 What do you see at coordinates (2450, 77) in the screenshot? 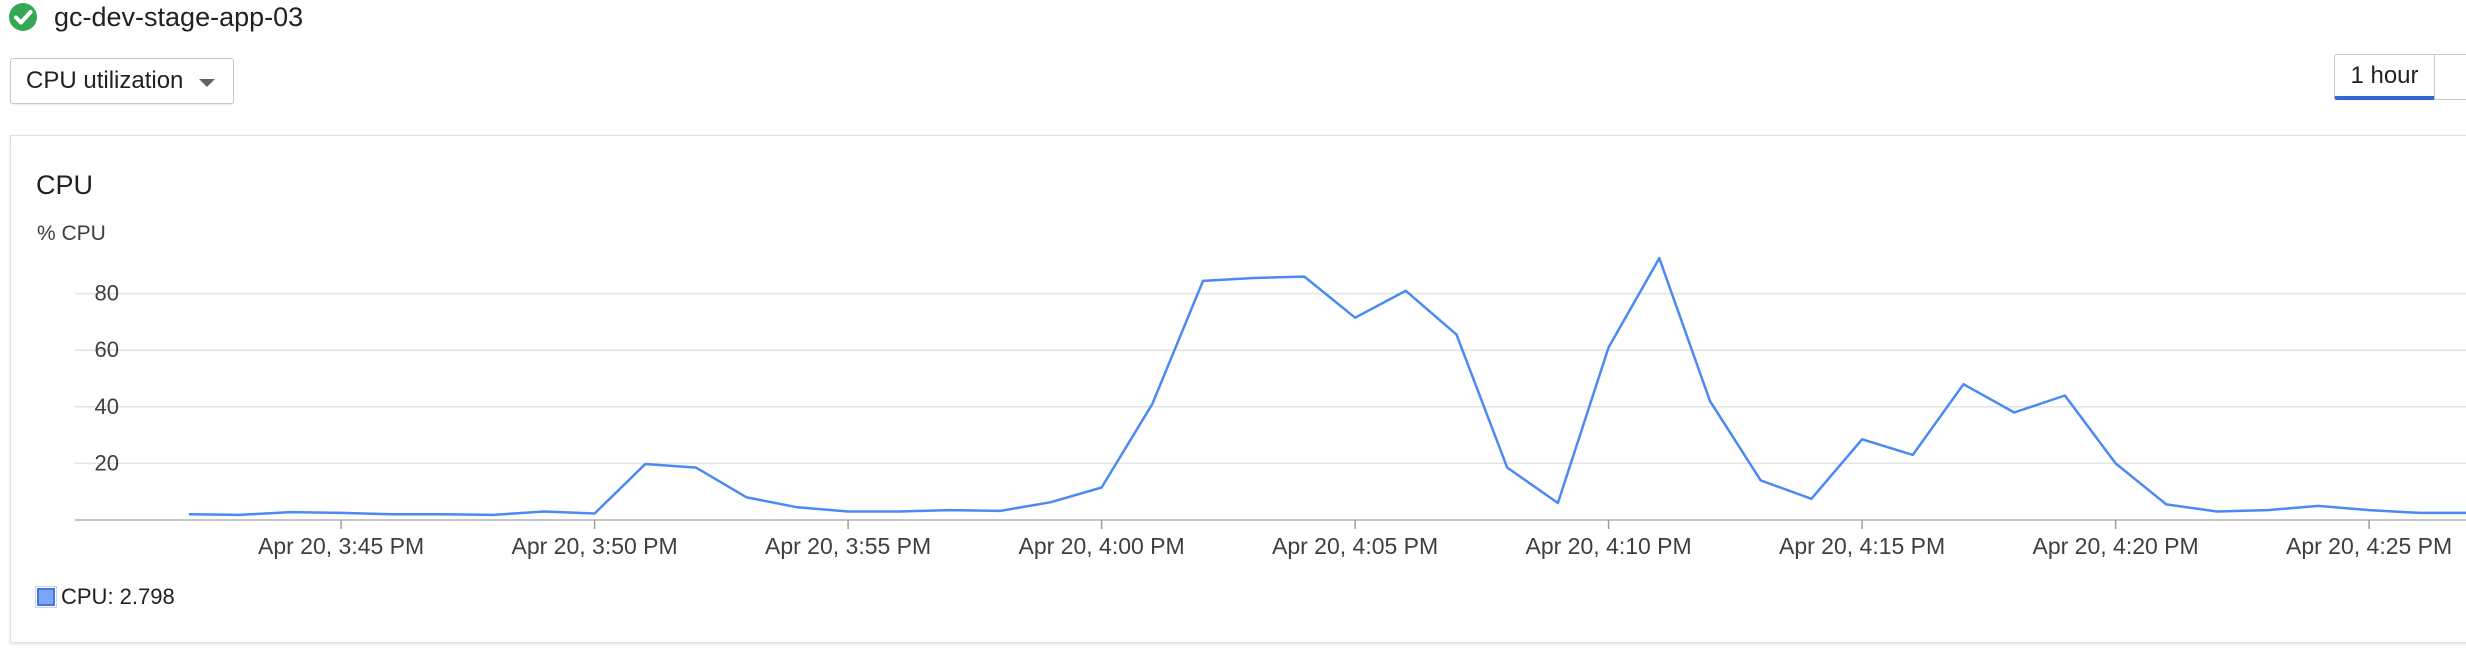
I see `tab-next-range` at bounding box center [2450, 77].